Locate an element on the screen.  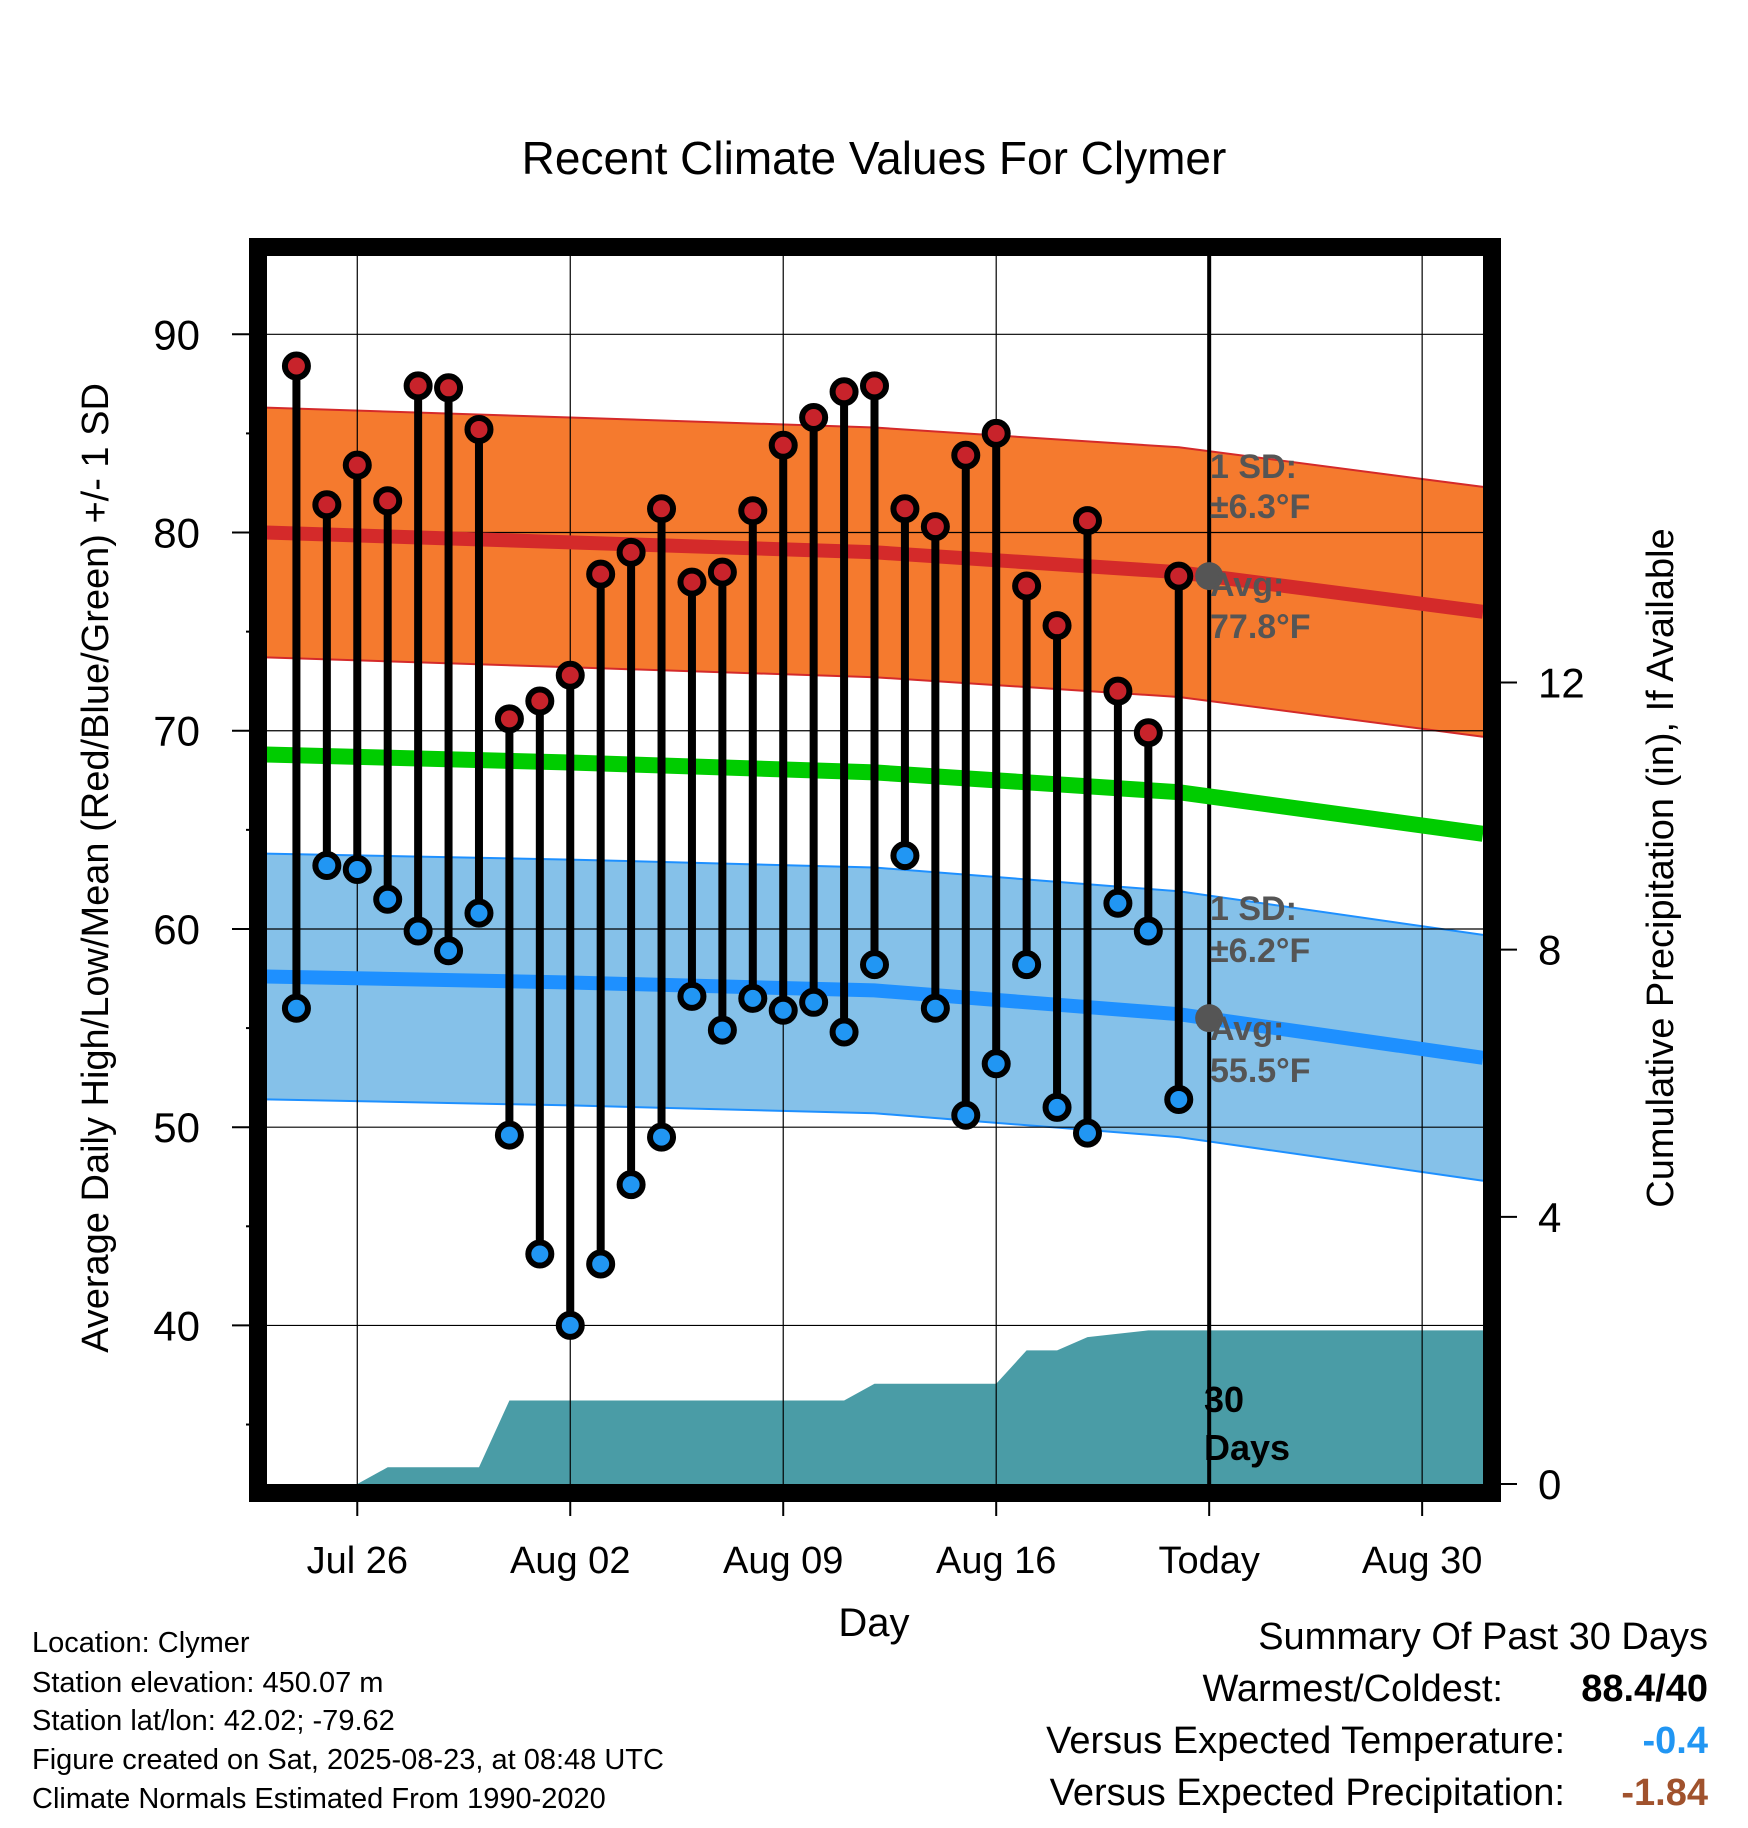
today-low-avg-marker is located at coordinates (1209, 1018).